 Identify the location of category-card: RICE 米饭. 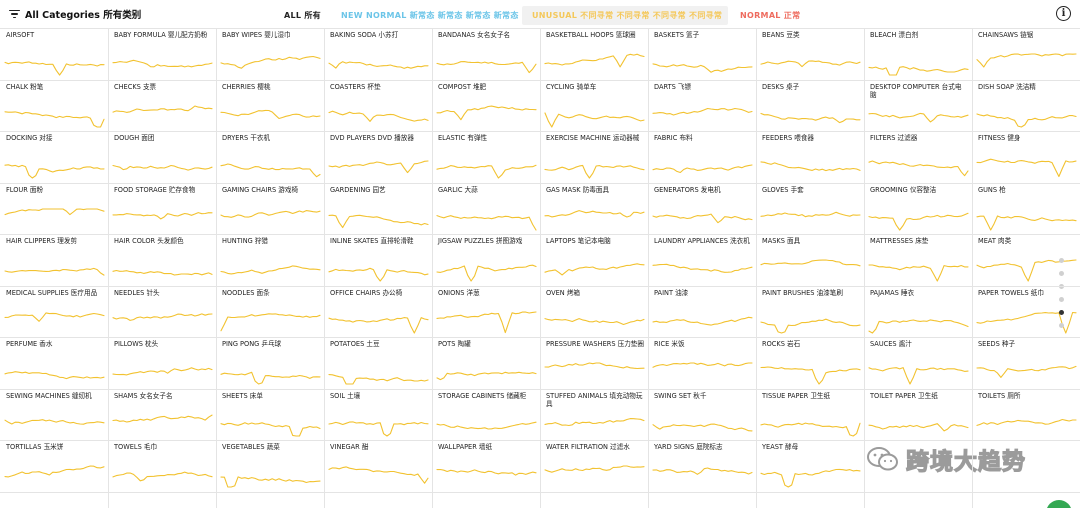
(702, 363).